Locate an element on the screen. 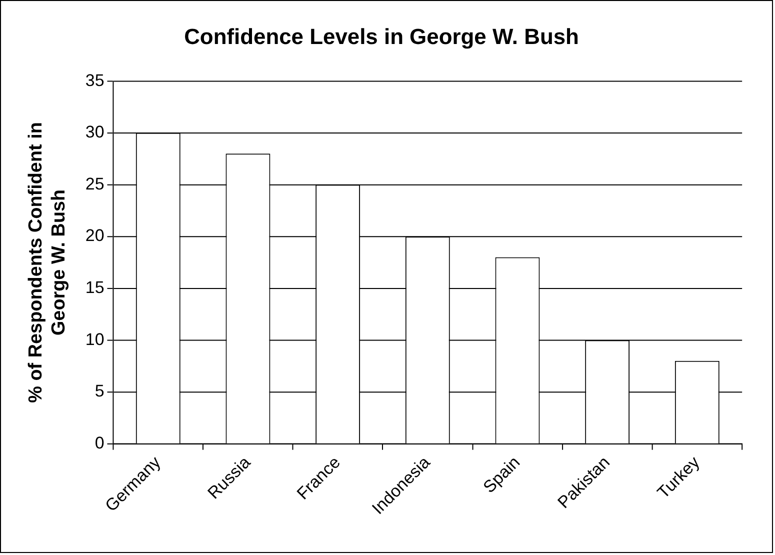  y-axis-title: % of Respondents Confident in George W. Bush is located at coordinates (48, 262).